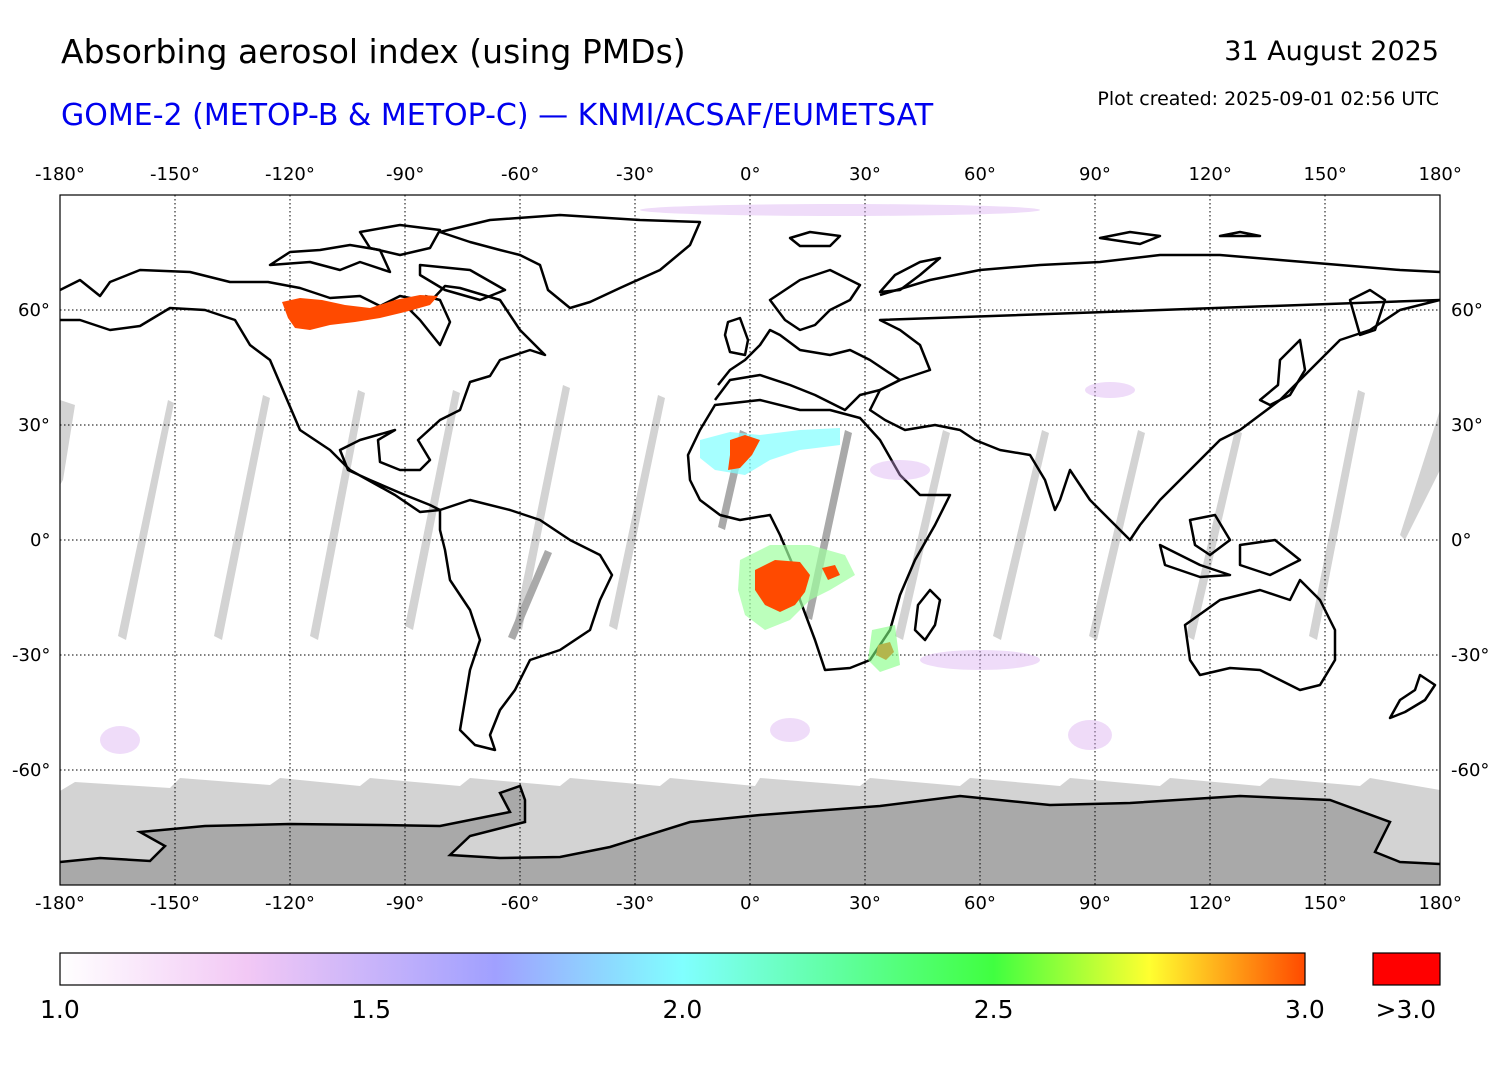 The height and width of the screenshot is (1065, 1500). I want to click on lon-tick-bottom: 120°, so click(1210, 903).